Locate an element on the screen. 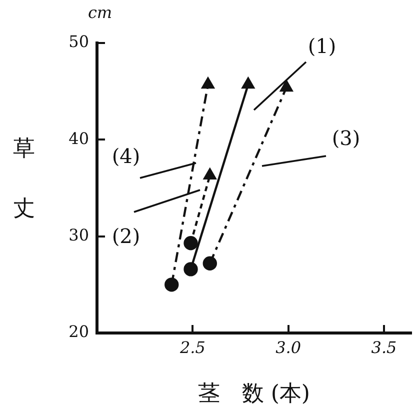  y-tick-label: 30 is located at coordinates (78, 234).